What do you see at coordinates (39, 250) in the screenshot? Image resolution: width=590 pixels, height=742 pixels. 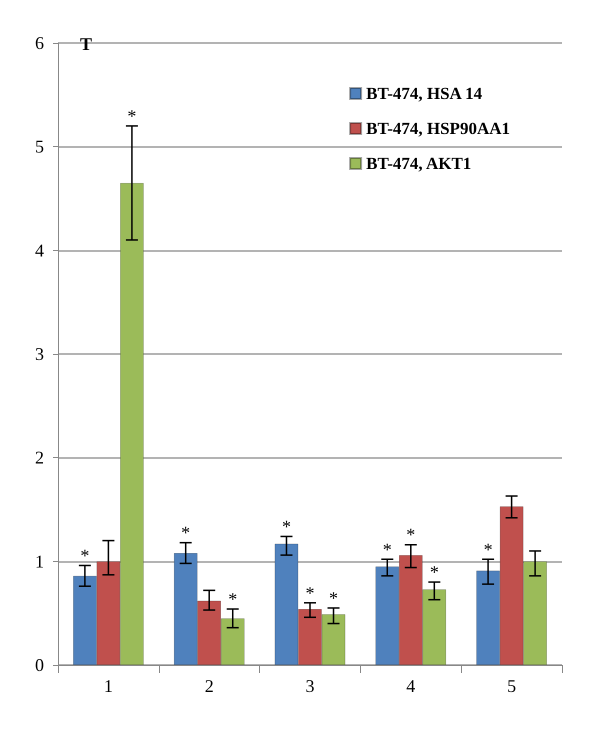 I see `y-tick-label: 4` at bounding box center [39, 250].